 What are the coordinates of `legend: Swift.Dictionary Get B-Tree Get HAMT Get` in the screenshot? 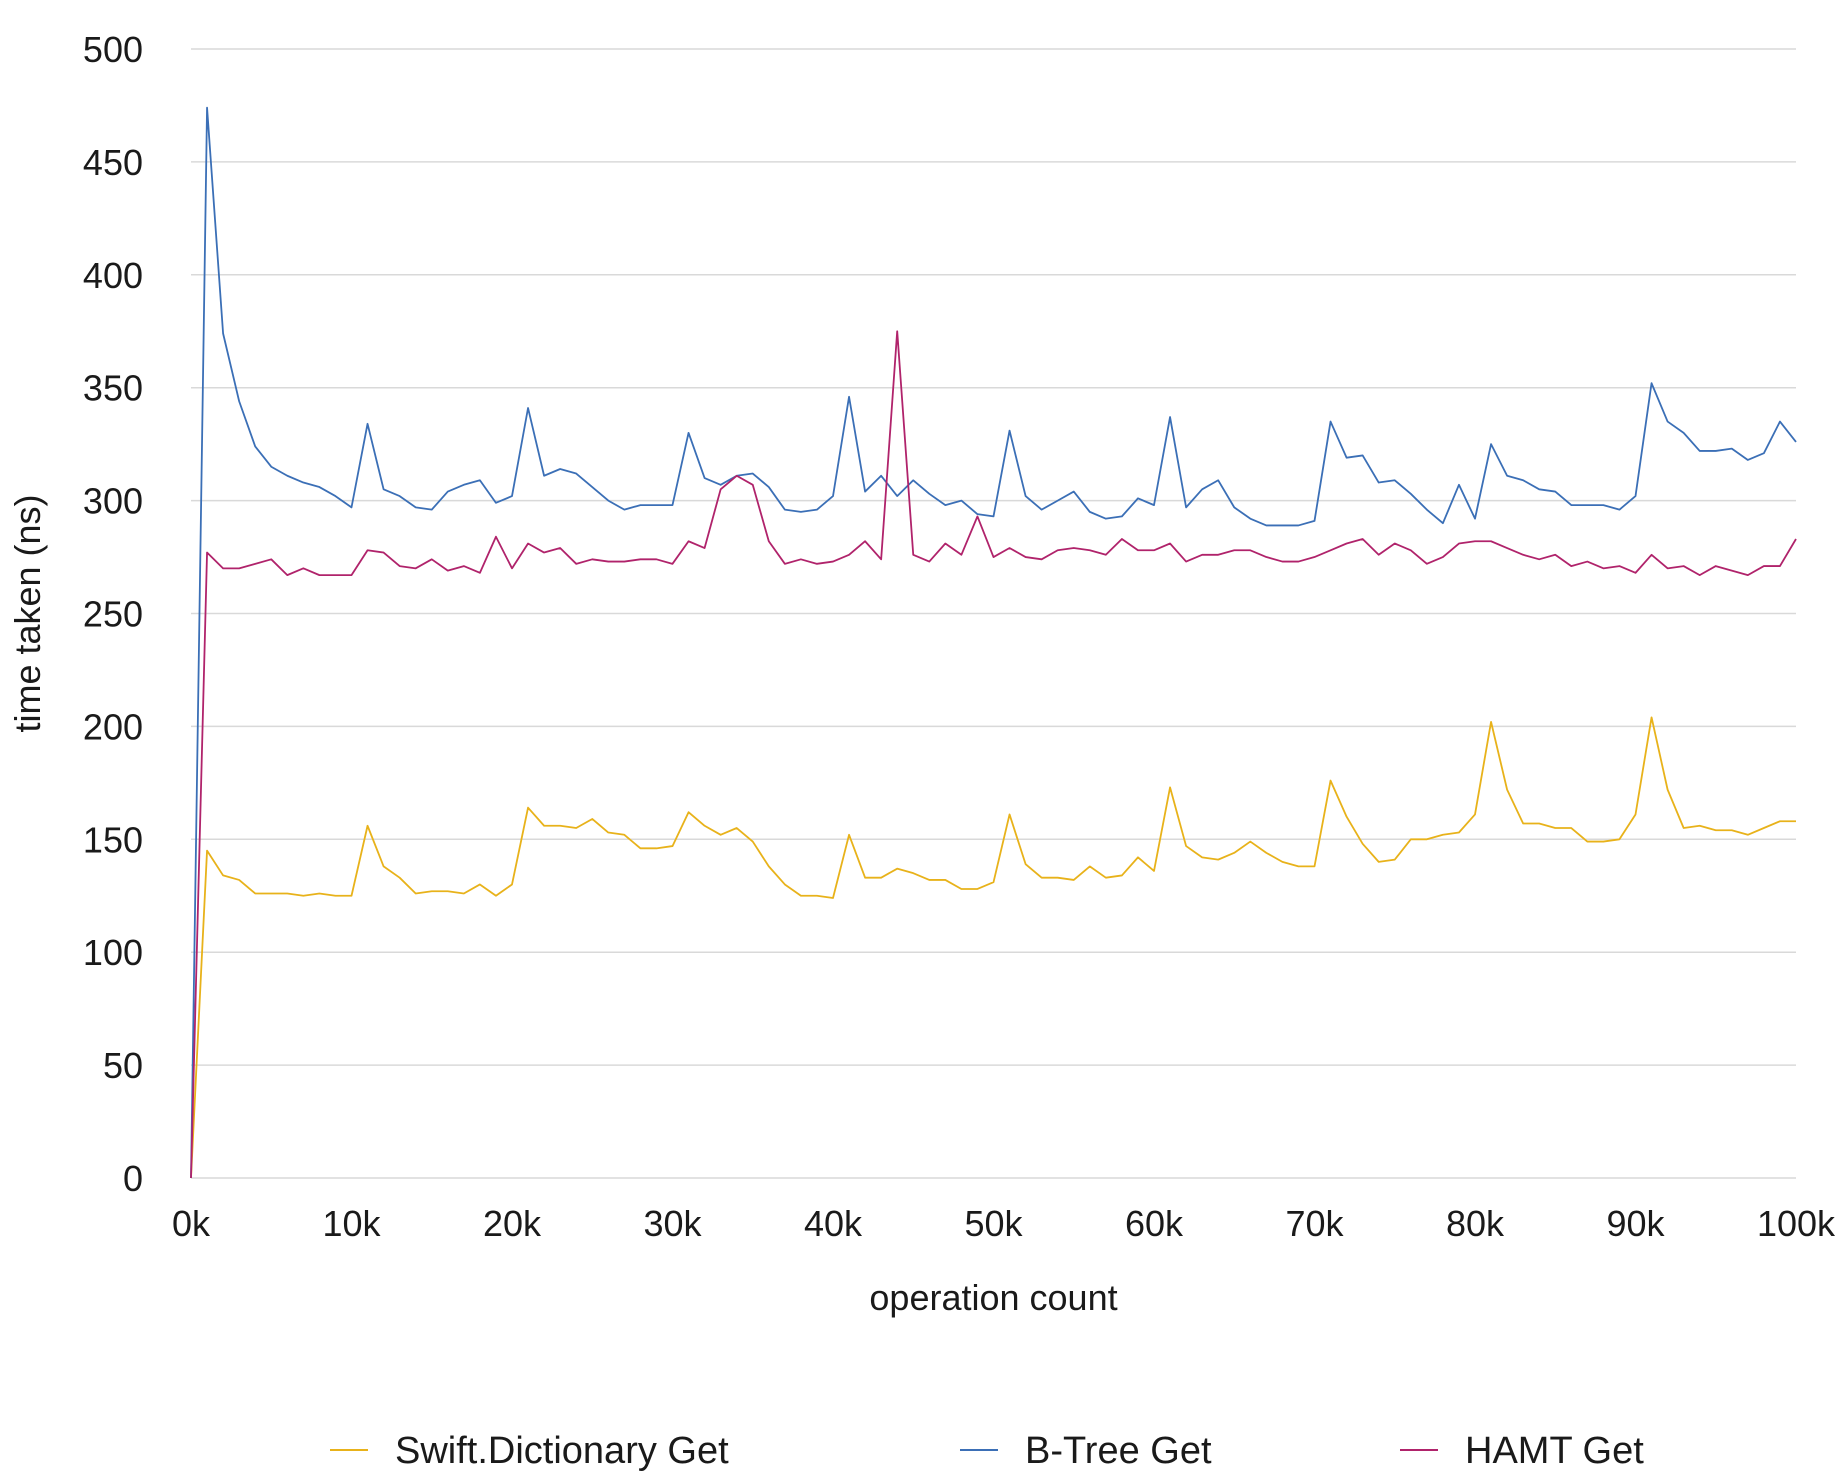 It's located at (987, 1451).